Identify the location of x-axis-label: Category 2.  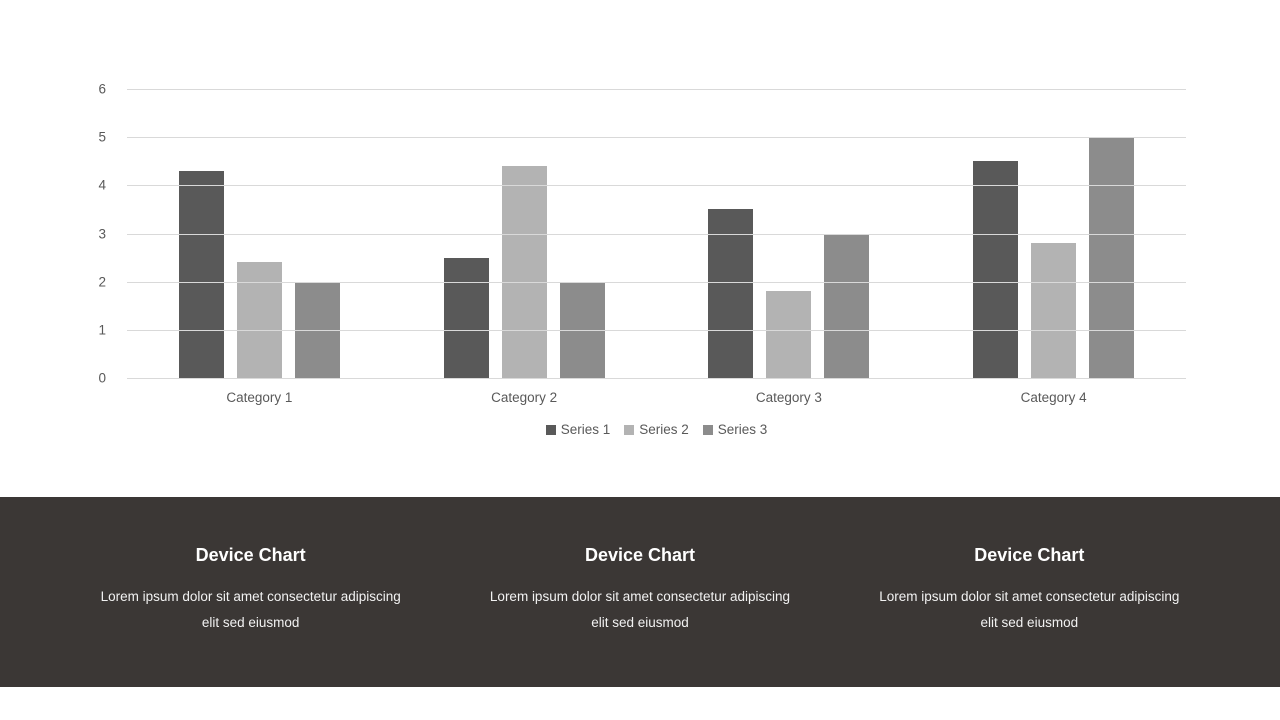
(524, 397).